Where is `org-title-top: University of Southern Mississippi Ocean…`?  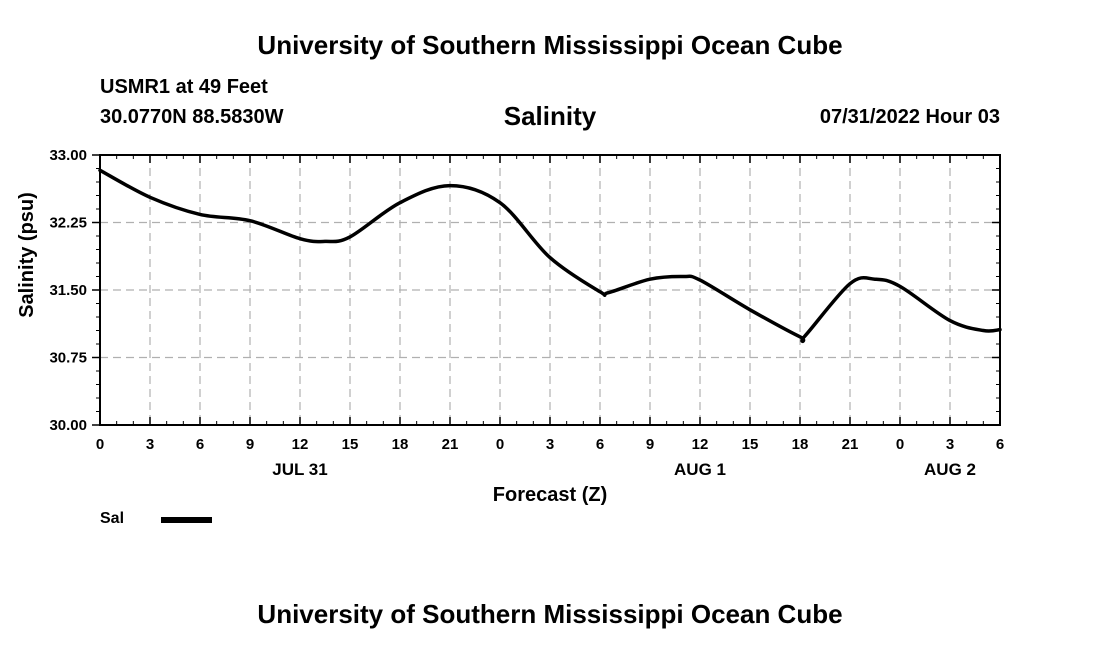
org-title-top: University of Southern Mississippi Ocean… is located at coordinates (550, 45).